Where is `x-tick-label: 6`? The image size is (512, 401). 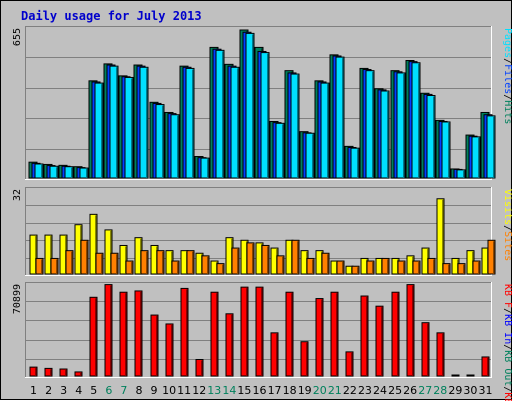
x-tick-label: 6 is located at coordinates (108, 390).